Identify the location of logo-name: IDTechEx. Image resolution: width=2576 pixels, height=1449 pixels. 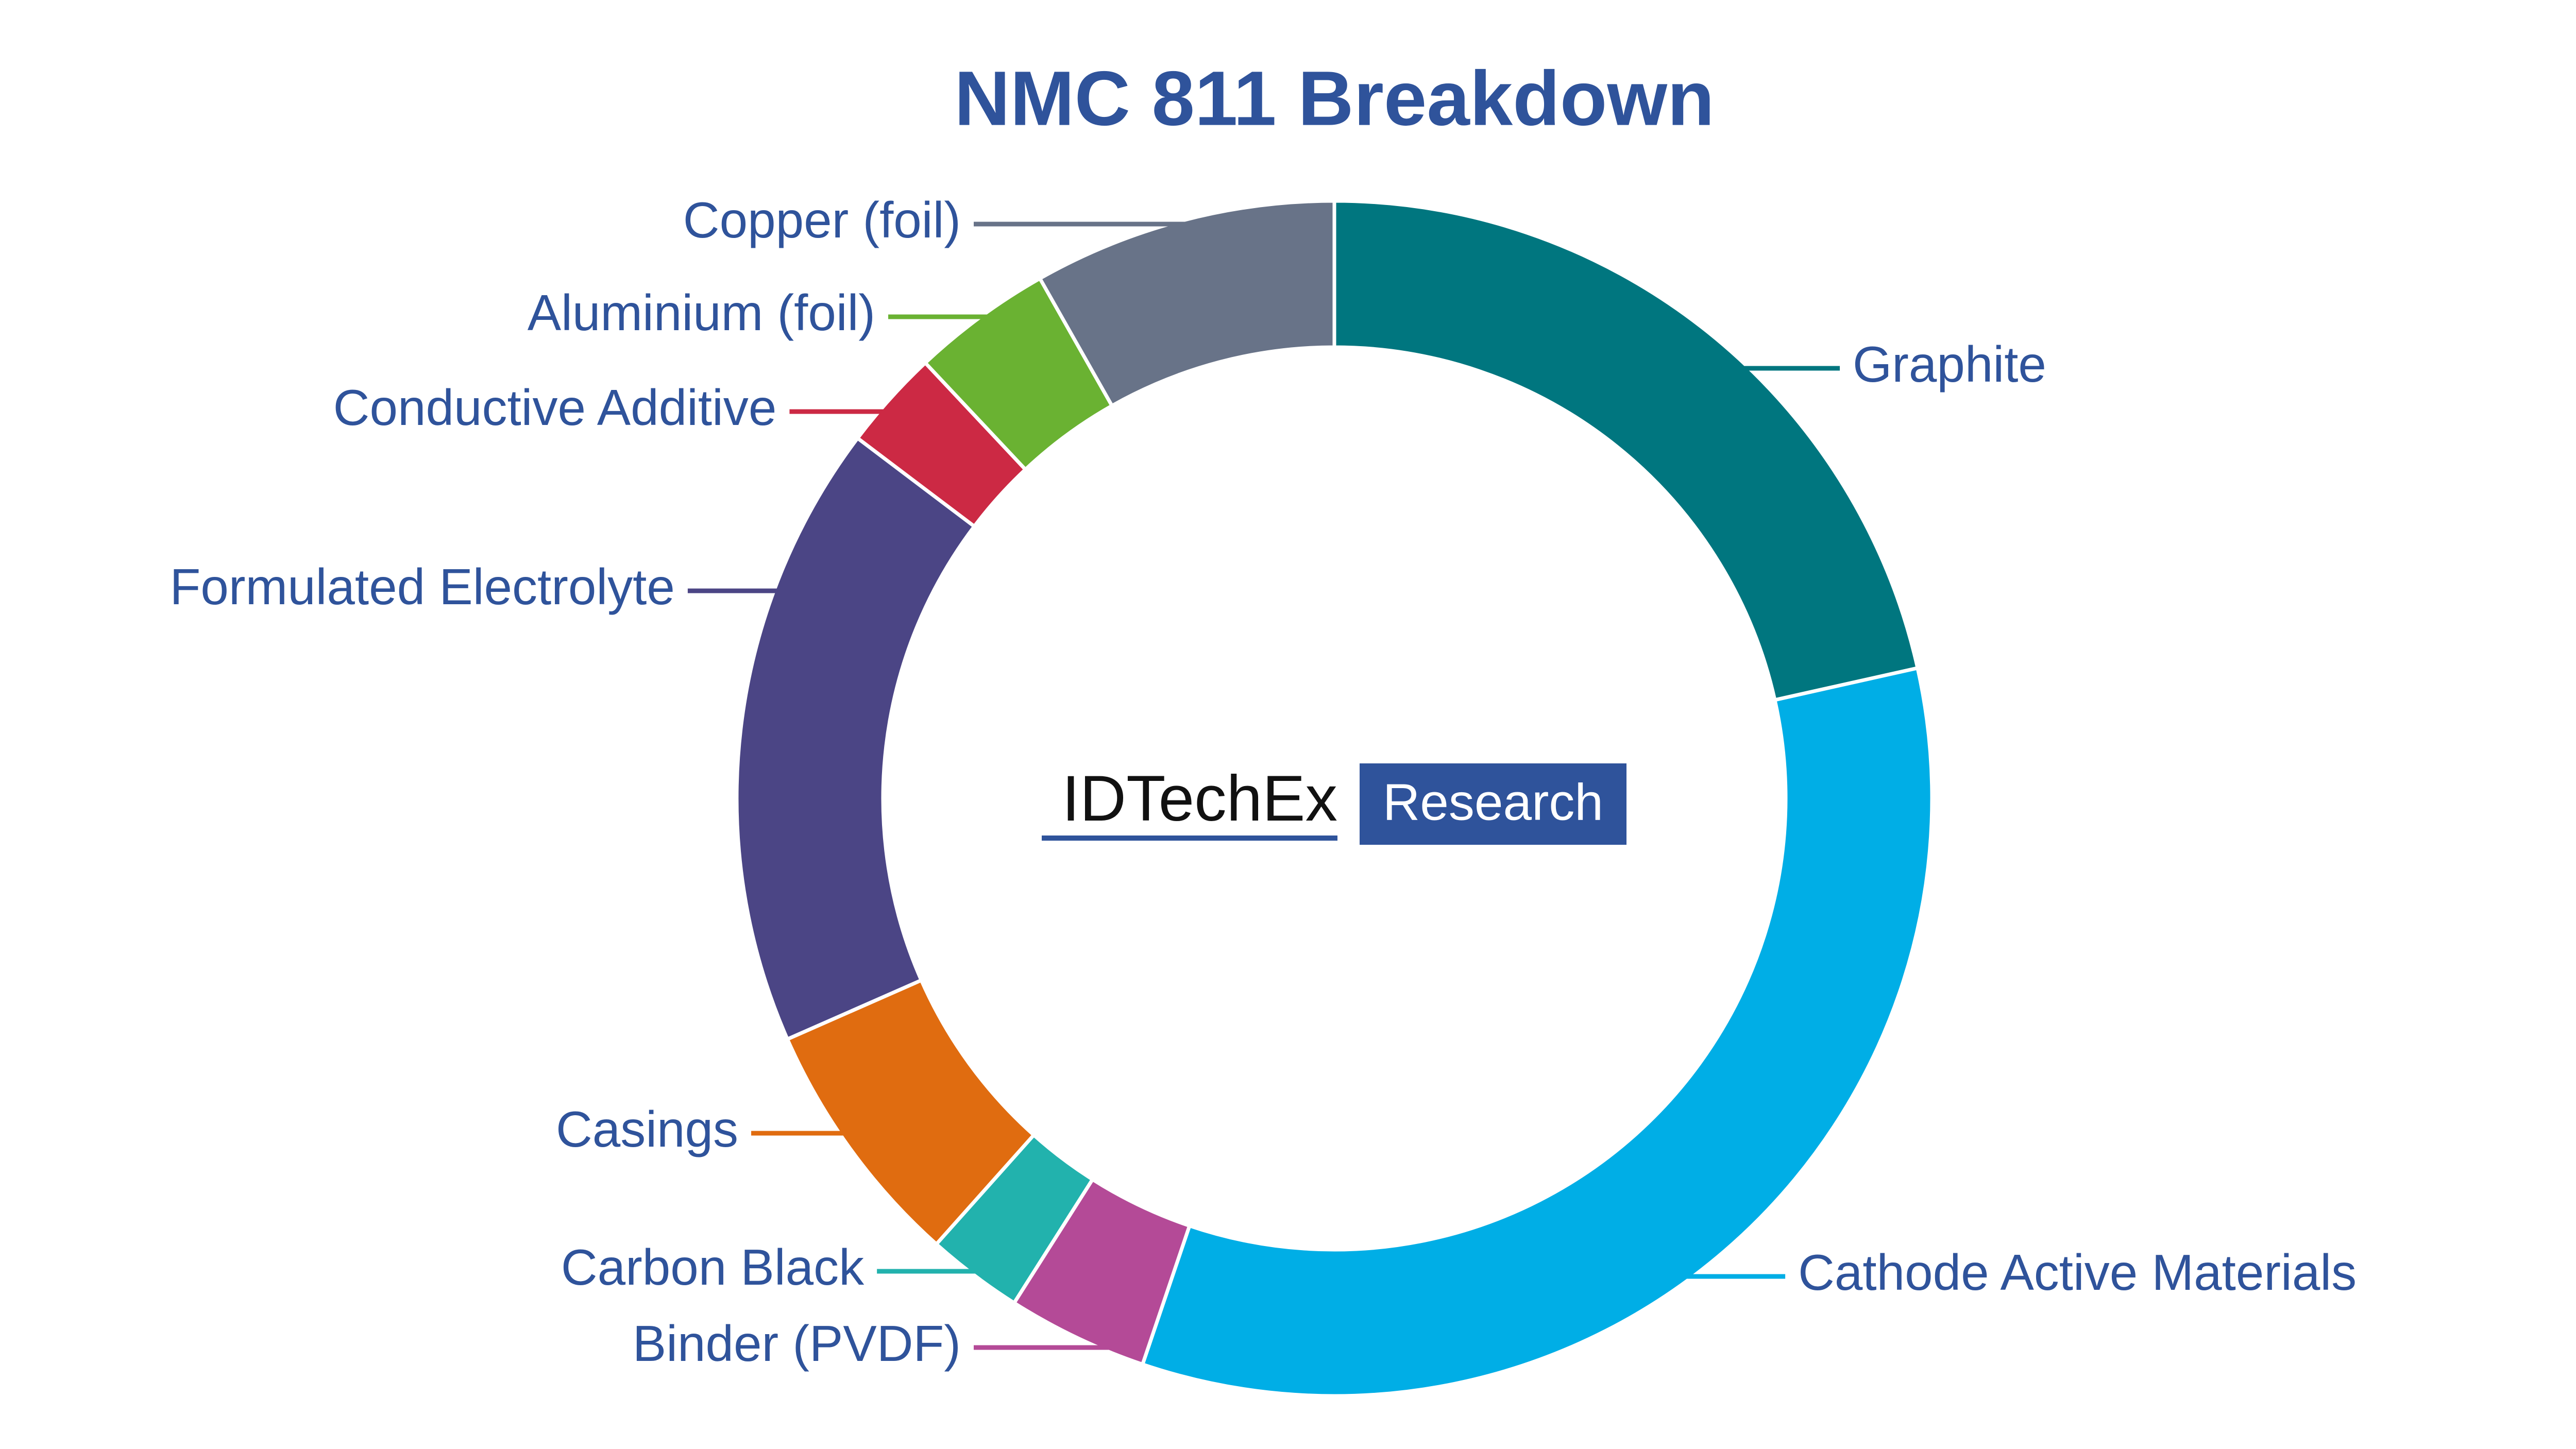
(1199, 798).